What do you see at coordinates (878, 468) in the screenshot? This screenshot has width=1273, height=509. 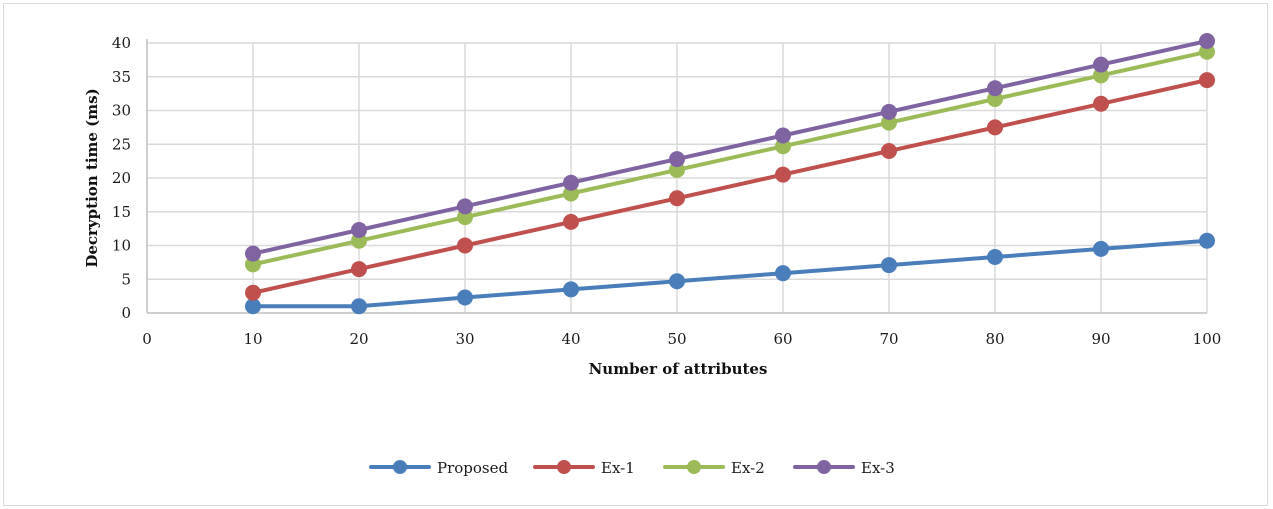 I see `legend-label-ex-3: Ex-3` at bounding box center [878, 468].